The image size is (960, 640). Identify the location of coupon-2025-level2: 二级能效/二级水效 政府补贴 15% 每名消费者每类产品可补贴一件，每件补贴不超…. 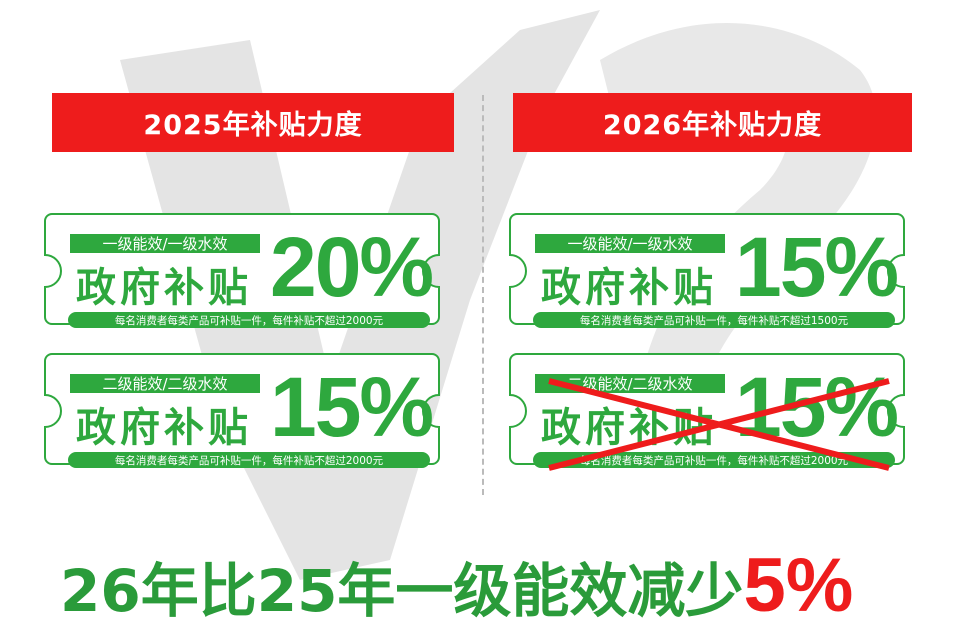
(242, 410).